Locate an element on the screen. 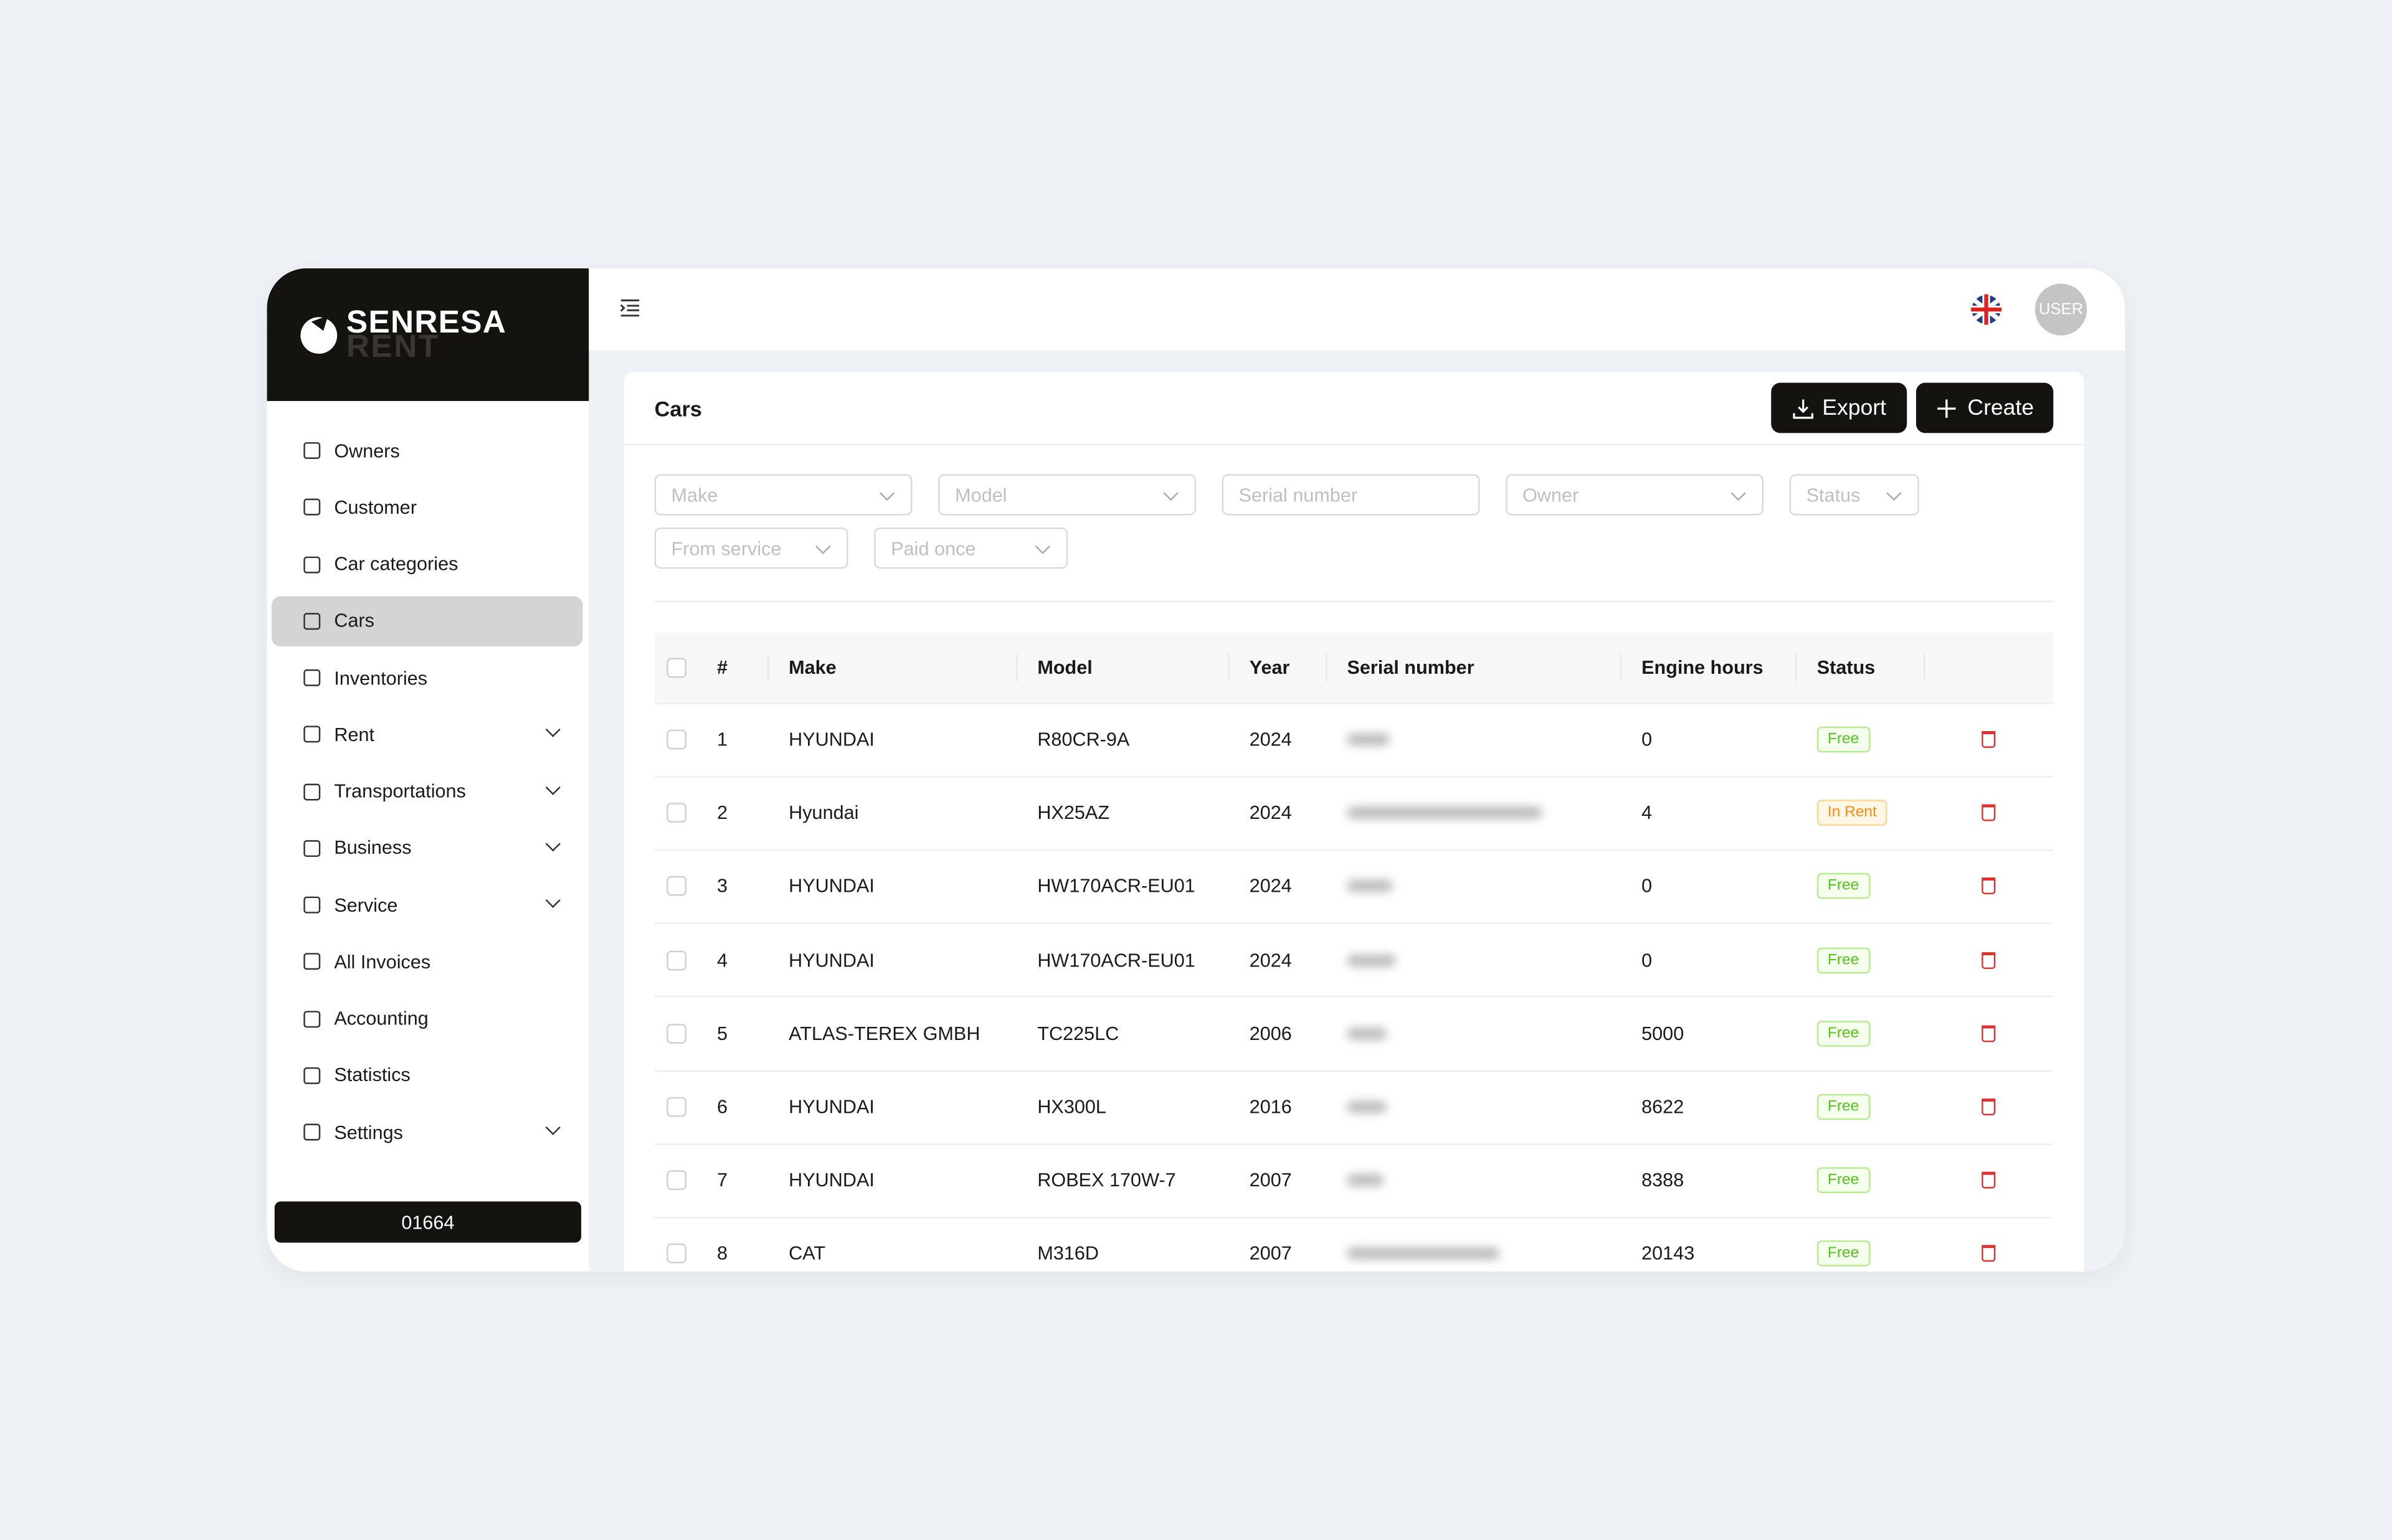  logo-icon is located at coordinates (319, 334).